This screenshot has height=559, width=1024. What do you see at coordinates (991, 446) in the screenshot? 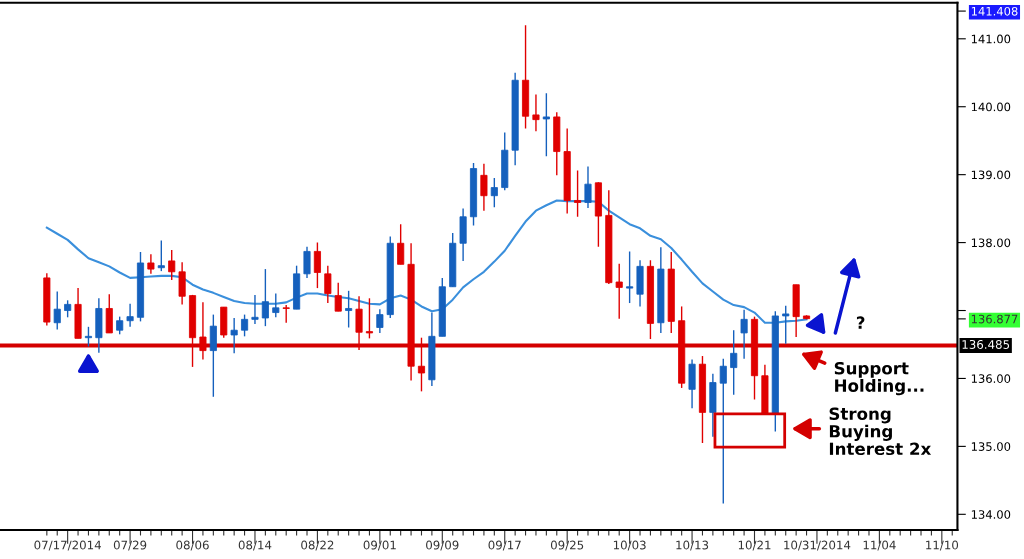
I see `y-tick-label: 135.00` at bounding box center [991, 446].